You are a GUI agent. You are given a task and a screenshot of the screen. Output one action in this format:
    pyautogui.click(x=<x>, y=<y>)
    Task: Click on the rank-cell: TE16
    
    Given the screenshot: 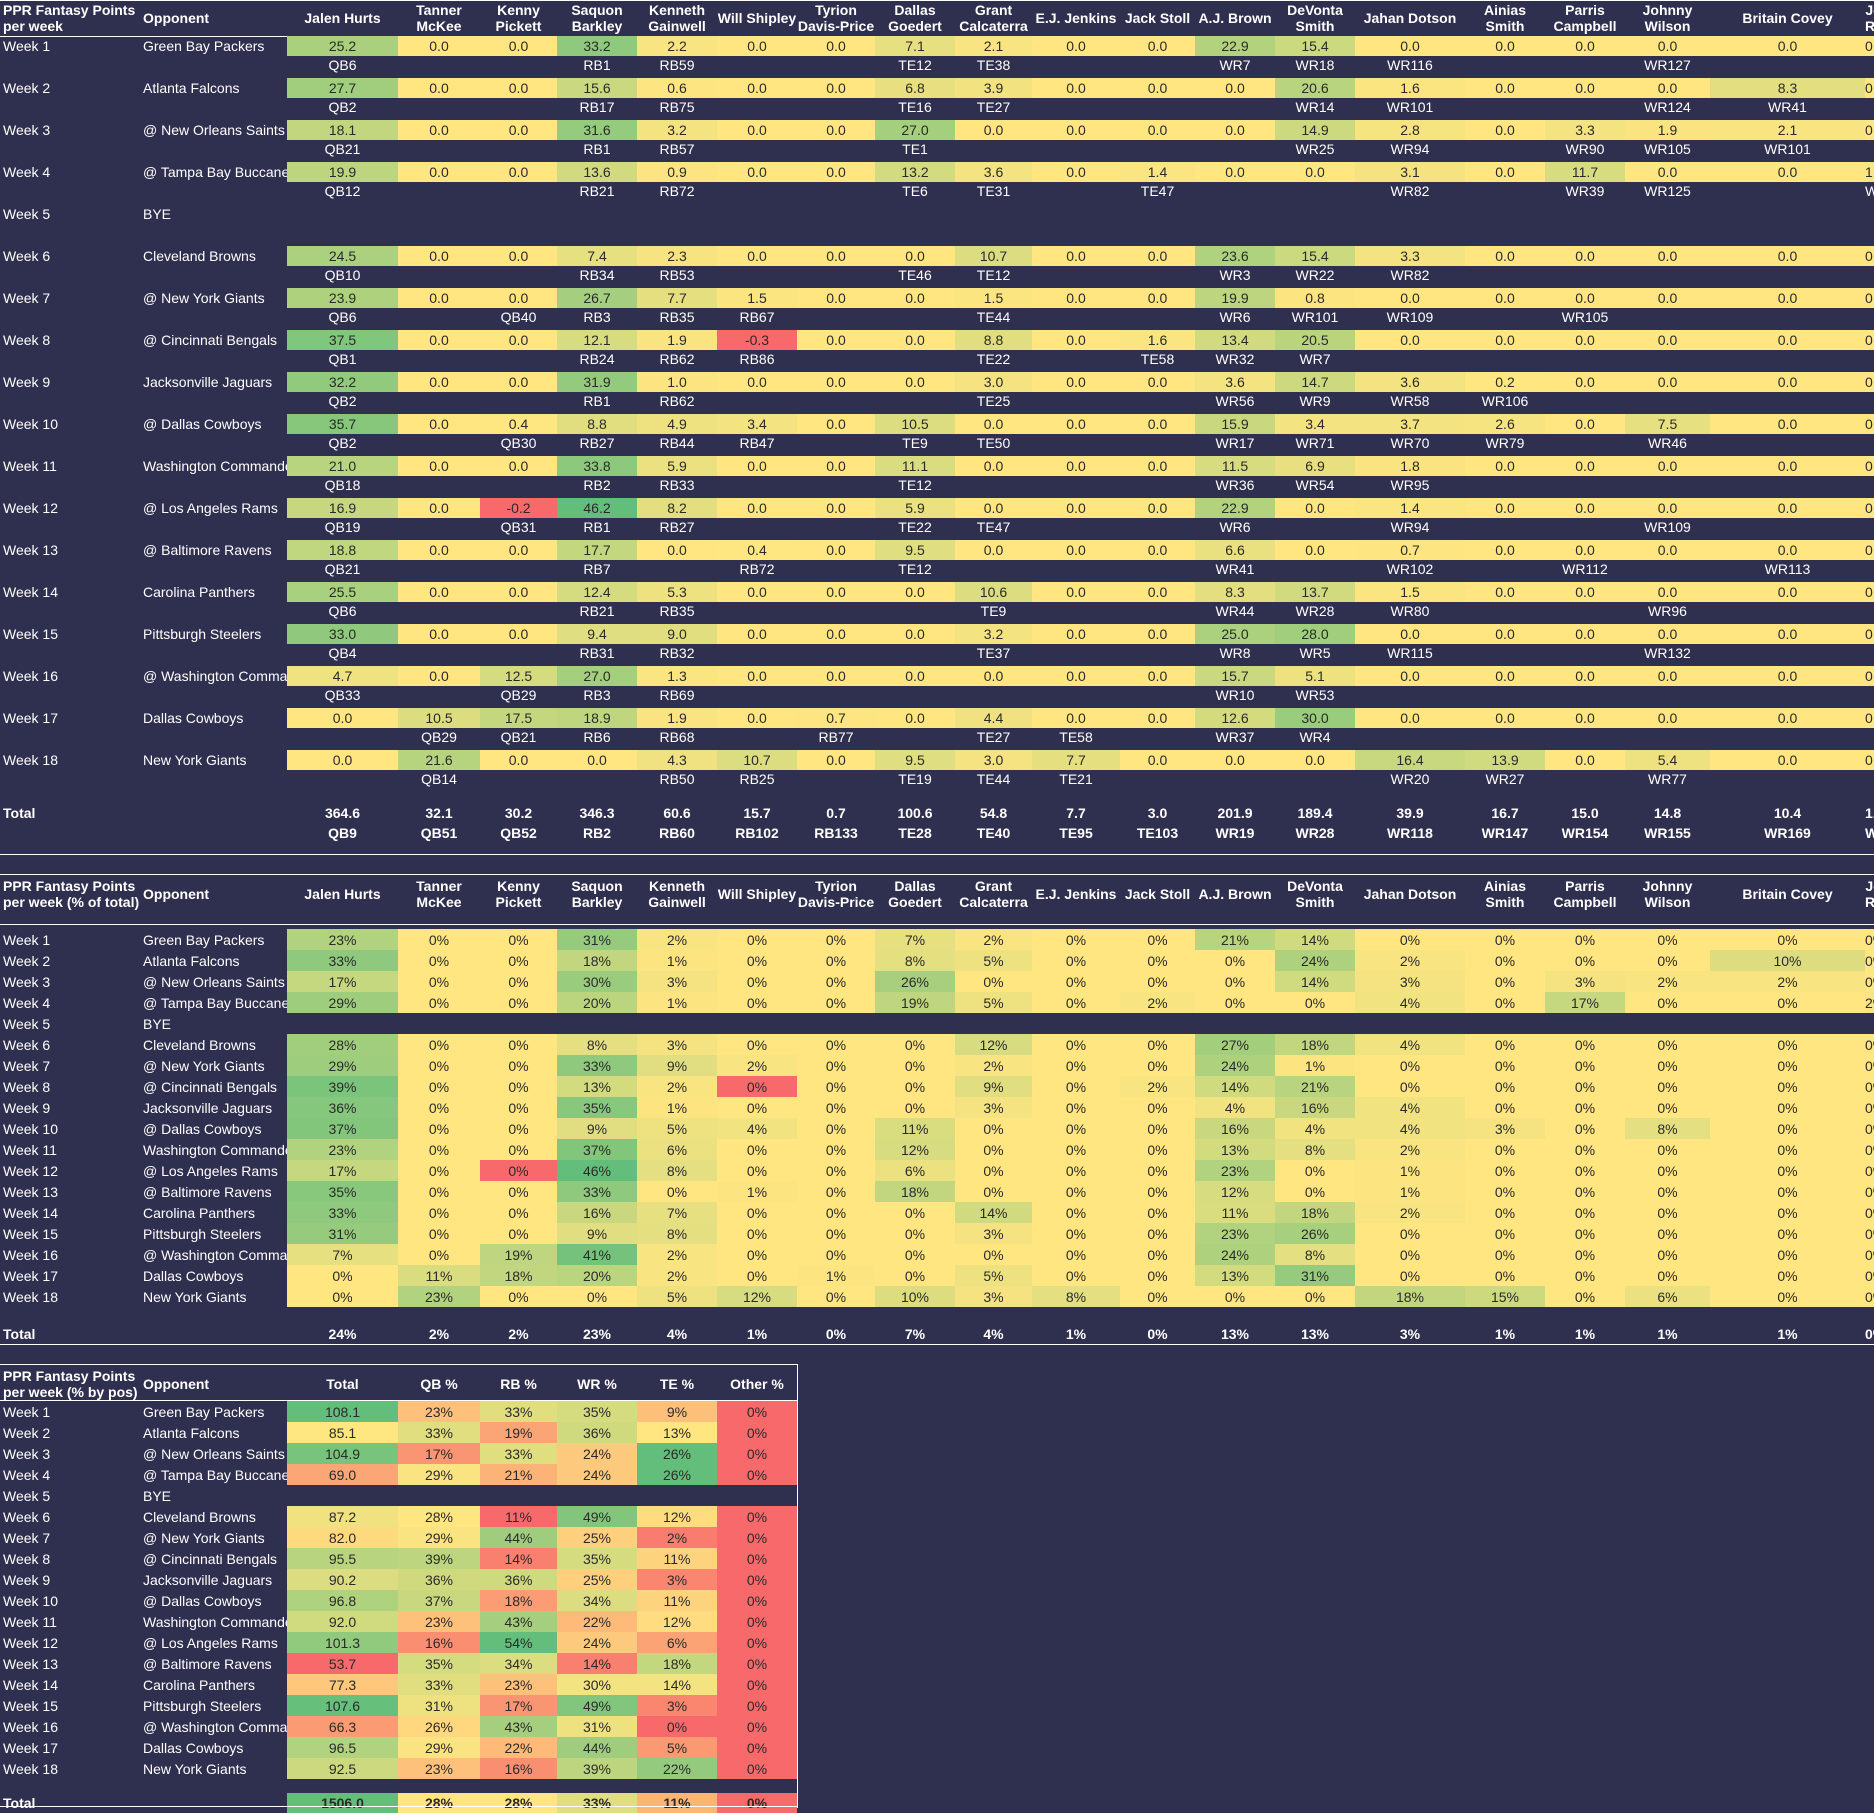 What is the action you would take?
    pyautogui.click(x=915, y=107)
    